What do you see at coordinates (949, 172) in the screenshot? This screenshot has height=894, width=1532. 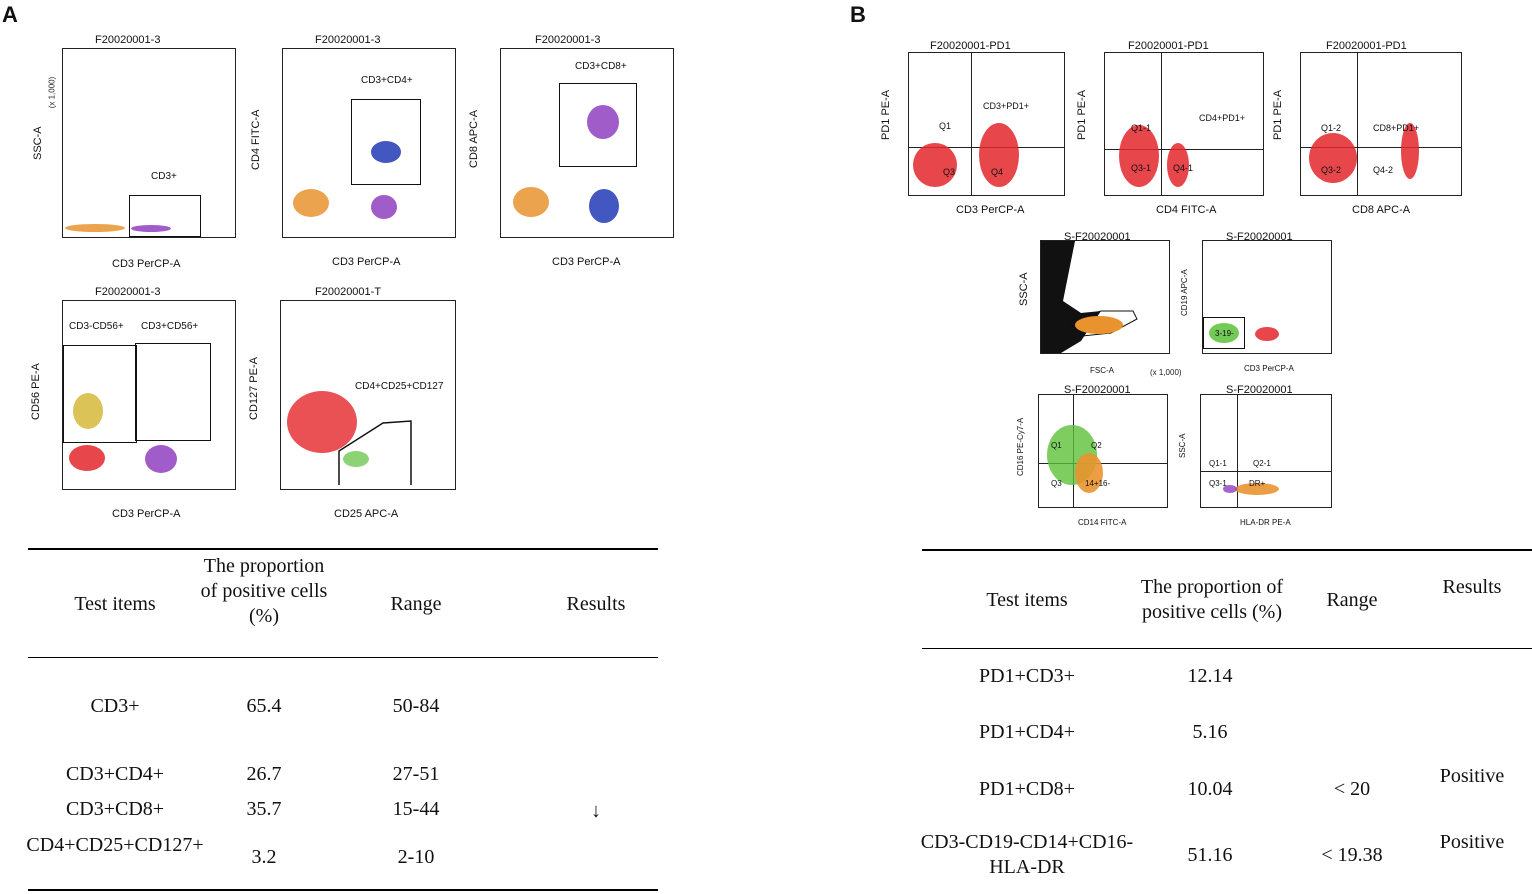 I see `quadrant-label: Q3` at bounding box center [949, 172].